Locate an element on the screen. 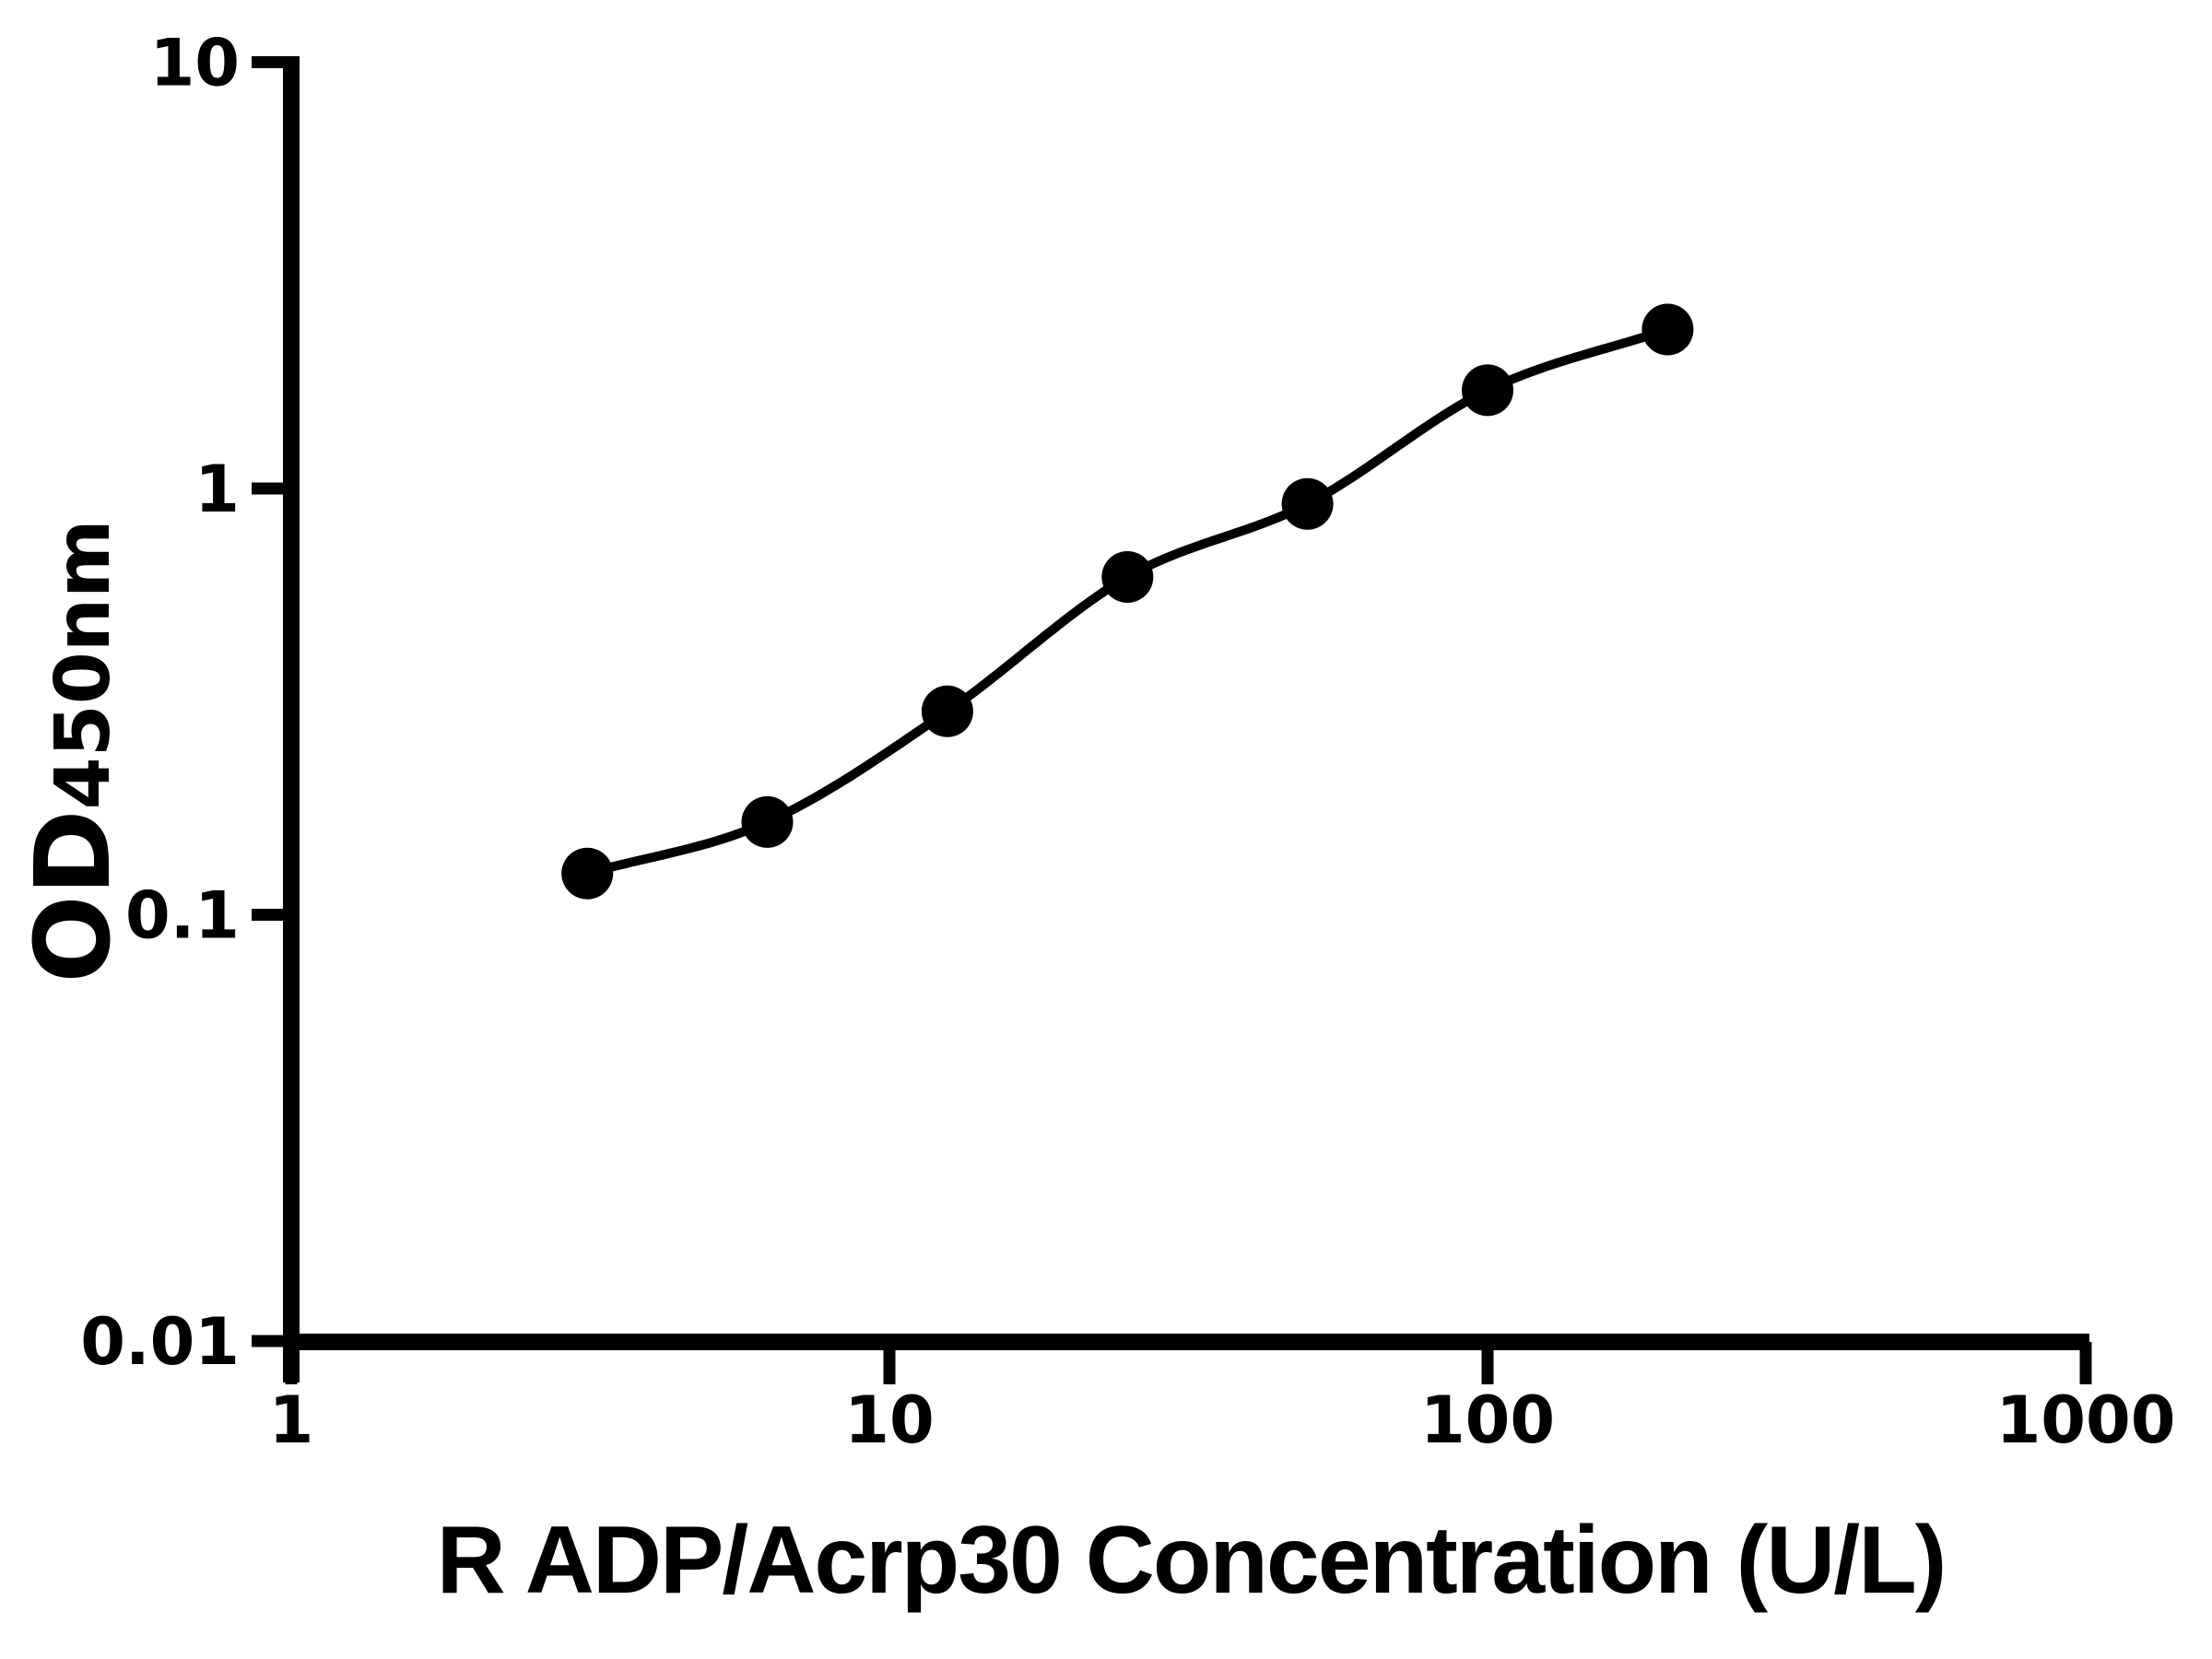  y-tick-label: 0.1 is located at coordinates (182, 916).